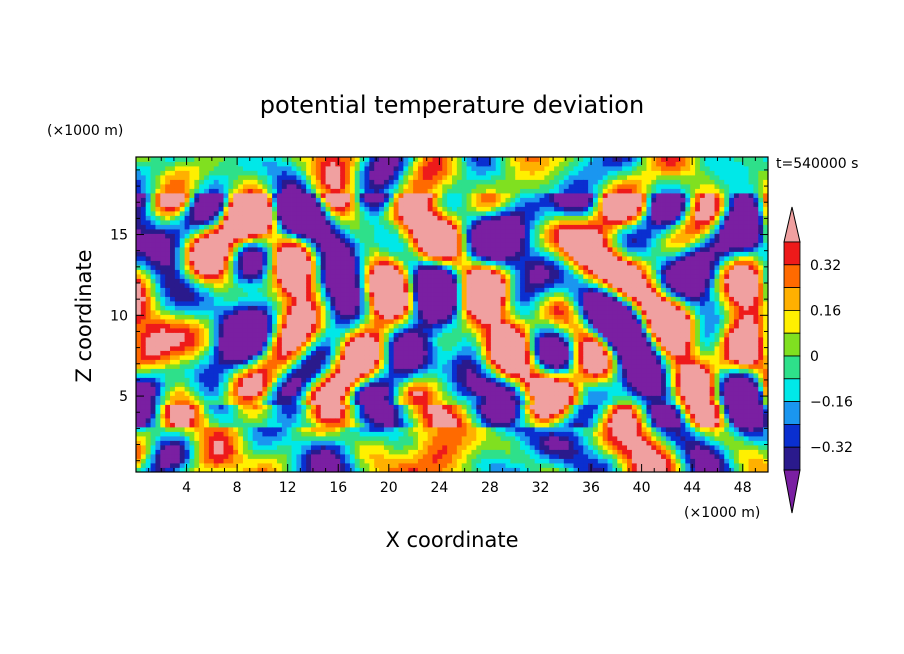 The width and height of the screenshot is (904, 654). What do you see at coordinates (792, 491) in the screenshot?
I see `colorbar-min-triangle` at bounding box center [792, 491].